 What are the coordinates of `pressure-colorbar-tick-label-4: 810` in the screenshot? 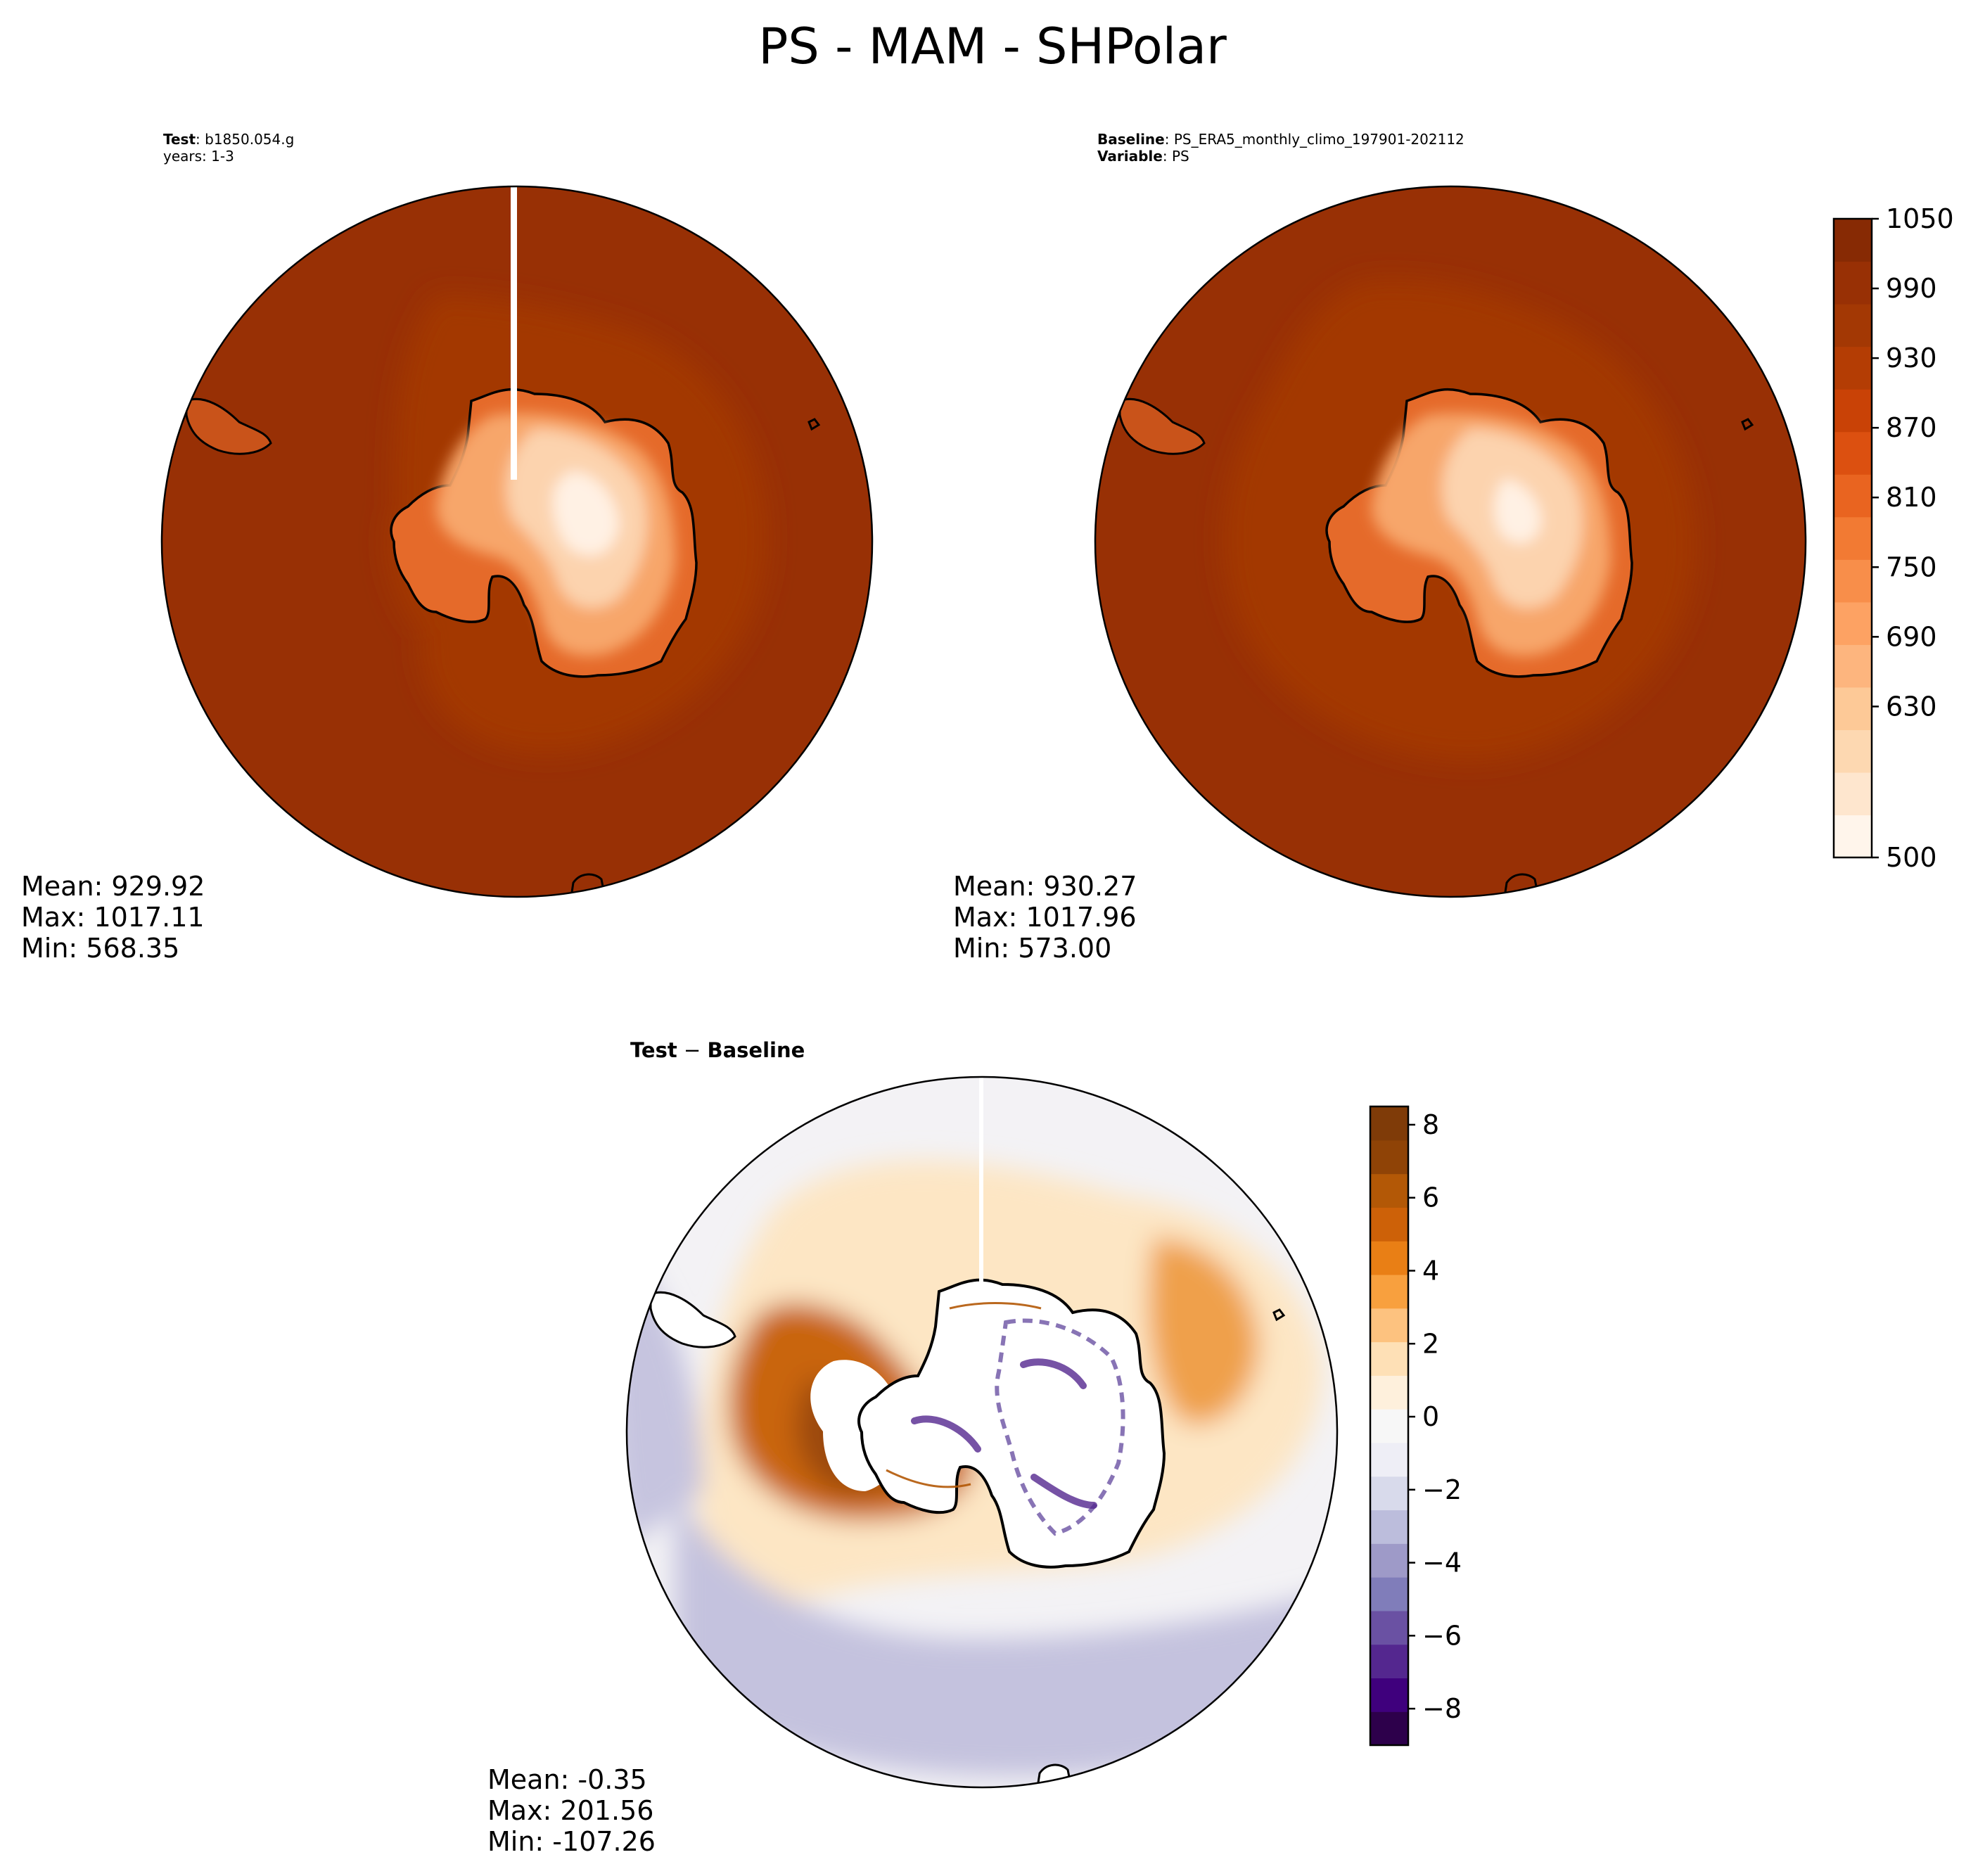 It's located at (1911, 498).